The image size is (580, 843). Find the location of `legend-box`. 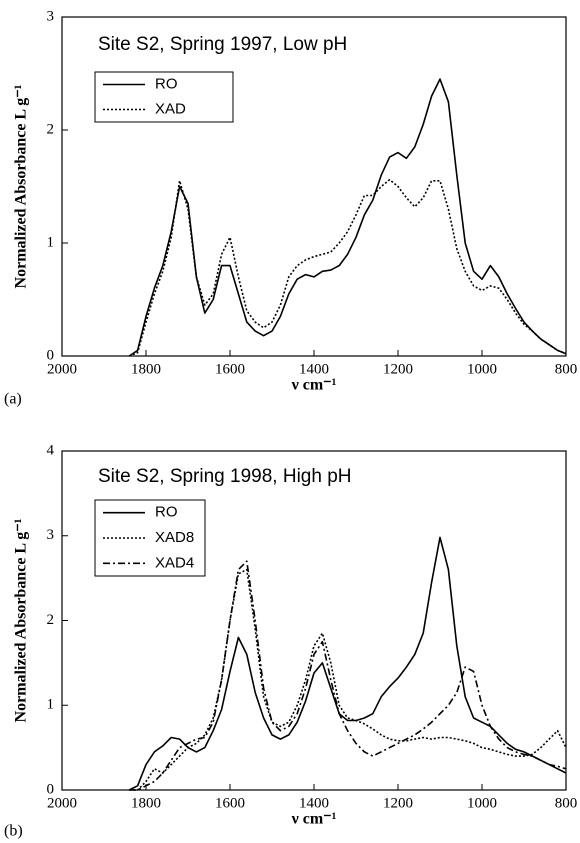

legend-box is located at coordinates (164, 97).